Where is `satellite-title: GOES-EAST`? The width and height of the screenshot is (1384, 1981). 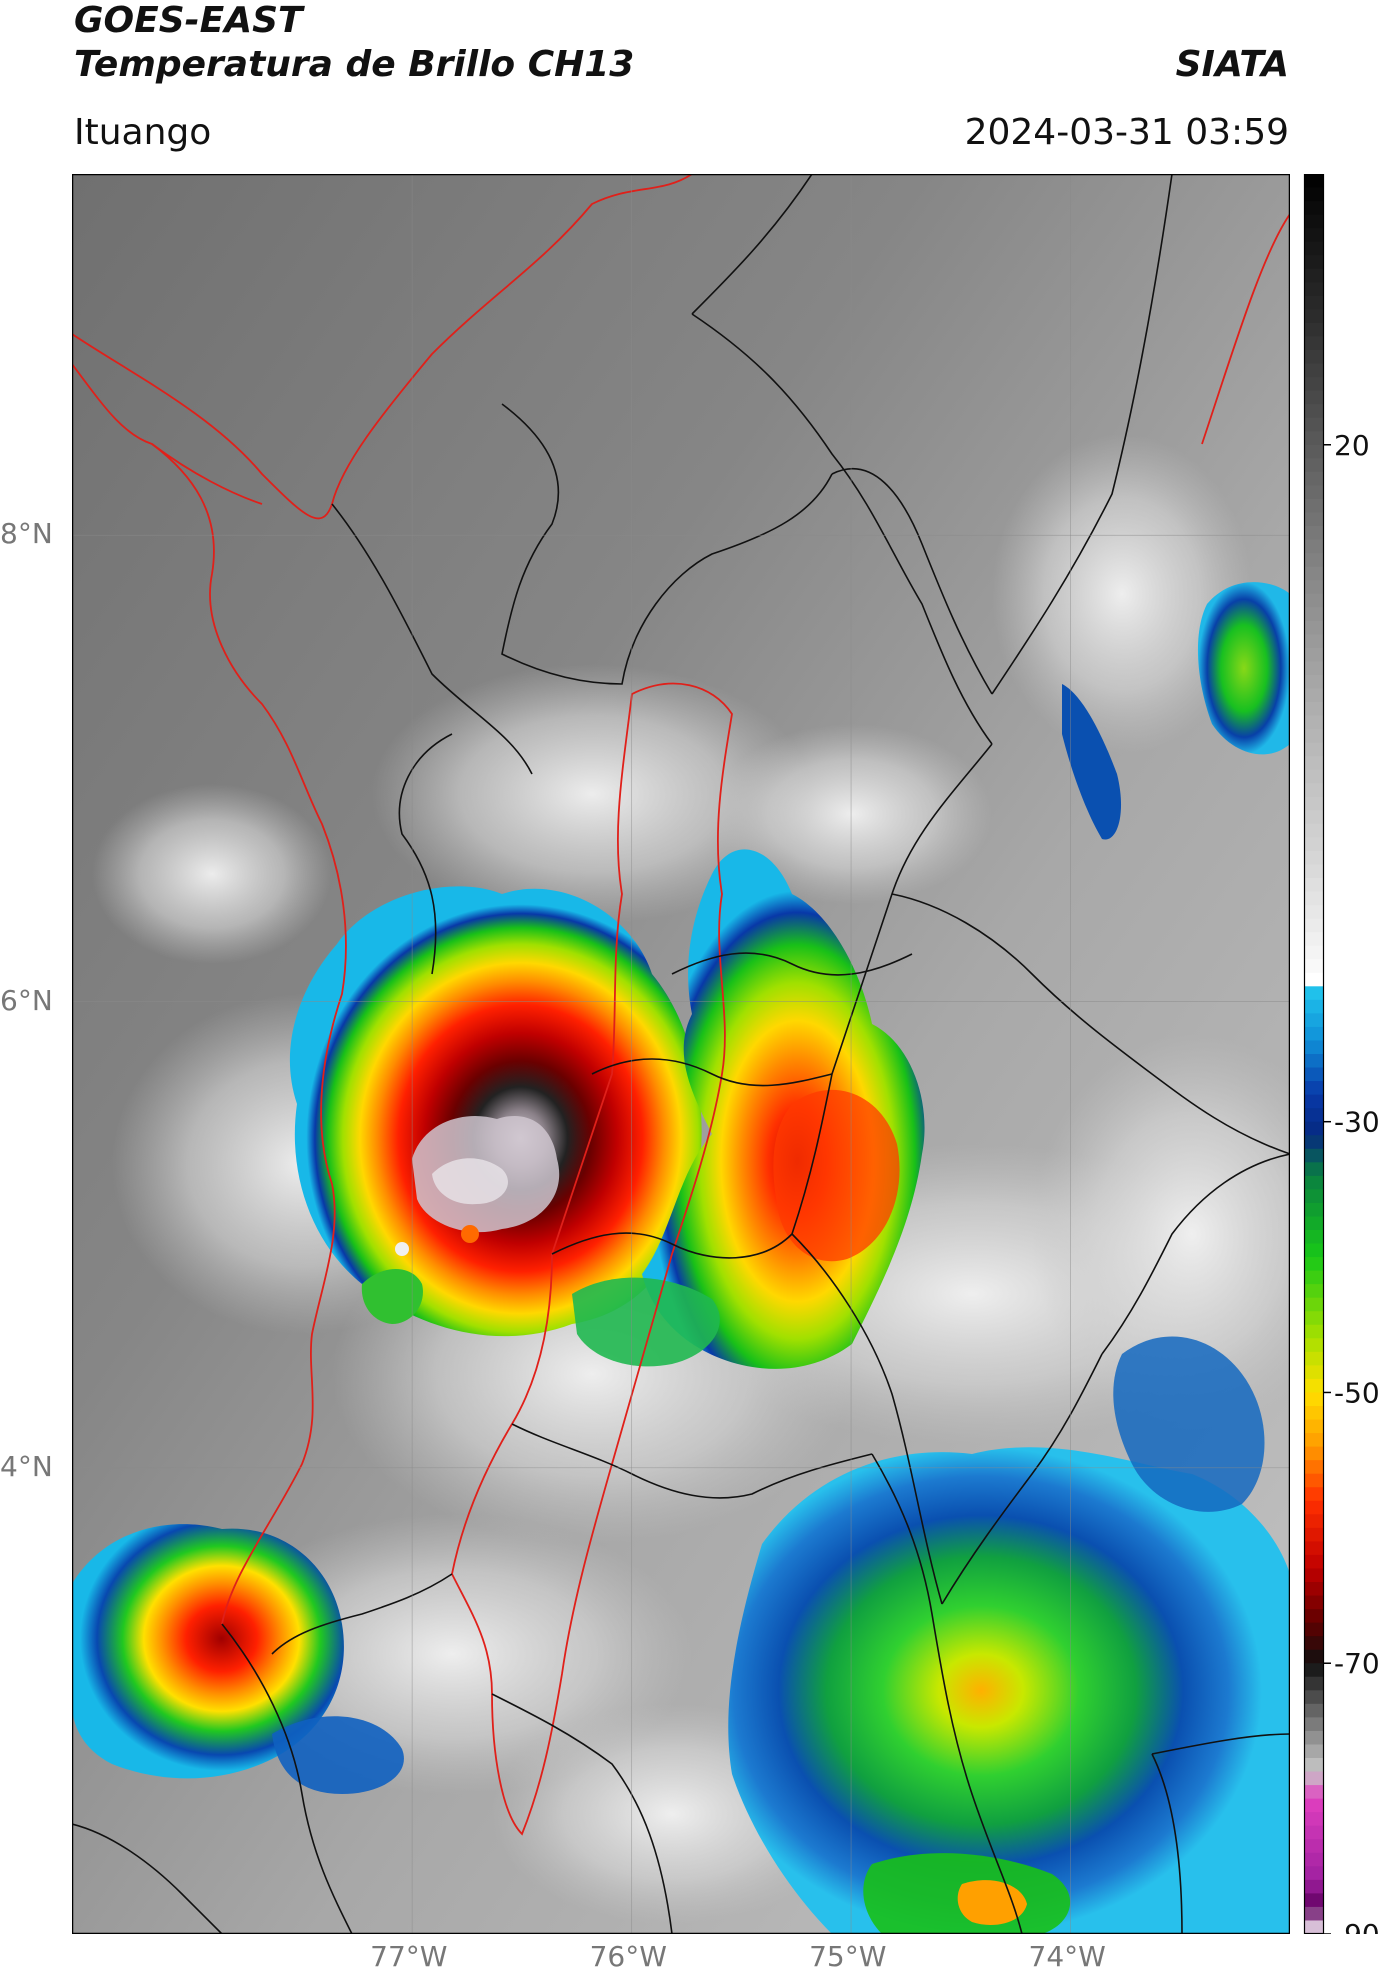 satellite-title: GOES-EAST is located at coordinates (188, 20).